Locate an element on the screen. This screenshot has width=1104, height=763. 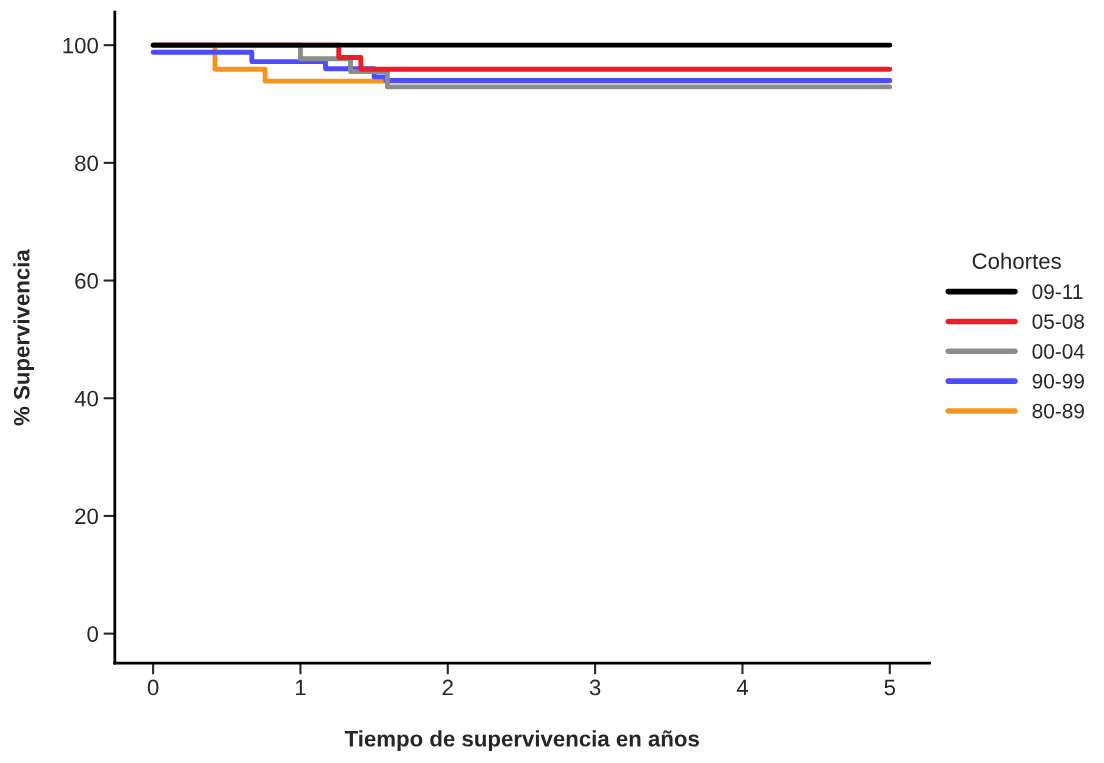
x-tick-label: 5 is located at coordinates (890, 687).